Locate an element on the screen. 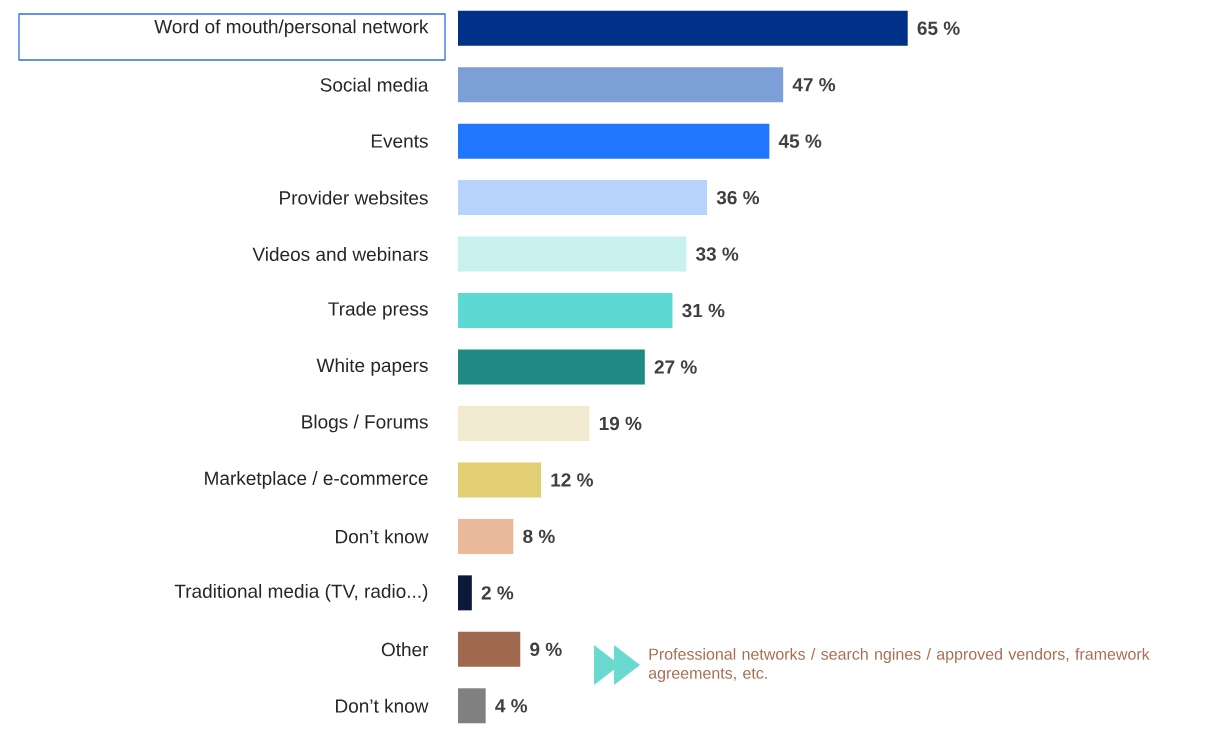 Image resolution: width=1209 pixels, height=734 pixels. data-label: 65 % is located at coordinates (938, 28).